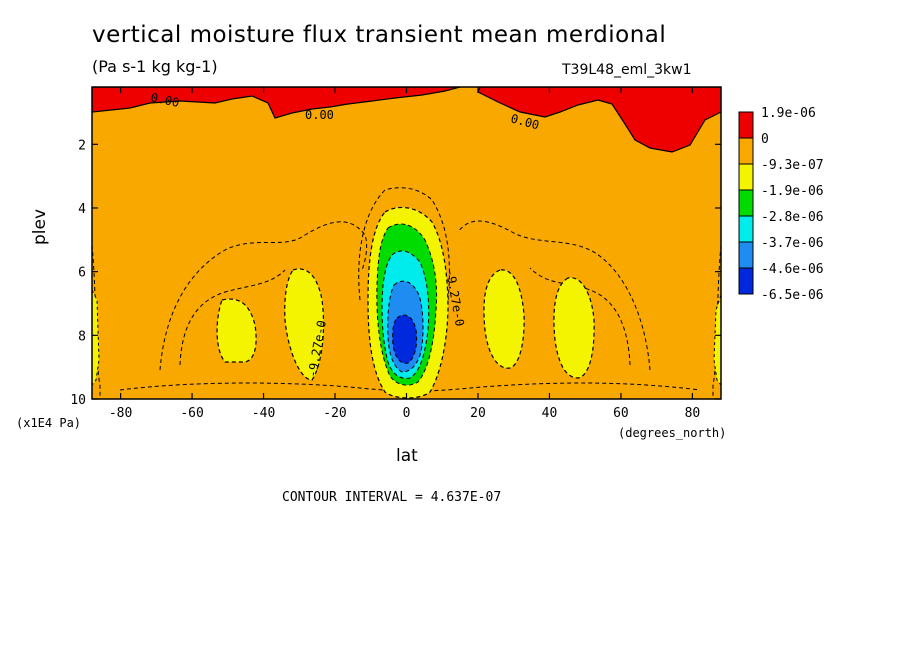 The width and height of the screenshot is (904, 654). What do you see at coordinates (478, 413) in the screenshot?
I see `x-tick-label: 20` at bounding box center [478, 413].